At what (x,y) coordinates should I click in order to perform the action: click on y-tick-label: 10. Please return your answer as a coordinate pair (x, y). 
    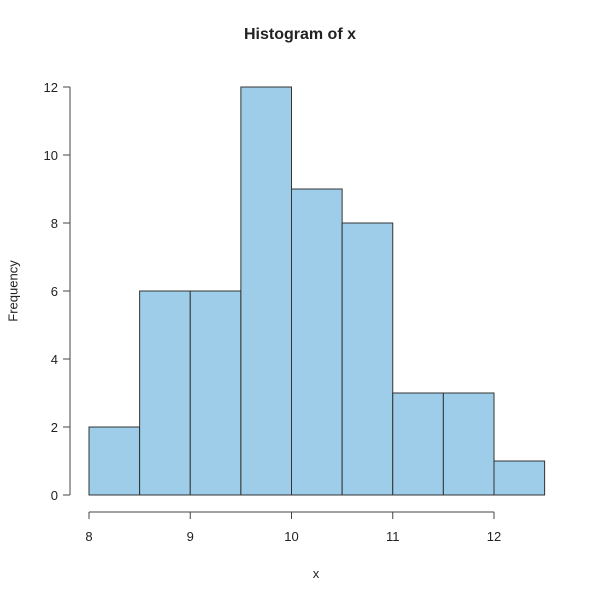
    Looking at the image, I should click on (51, 155).